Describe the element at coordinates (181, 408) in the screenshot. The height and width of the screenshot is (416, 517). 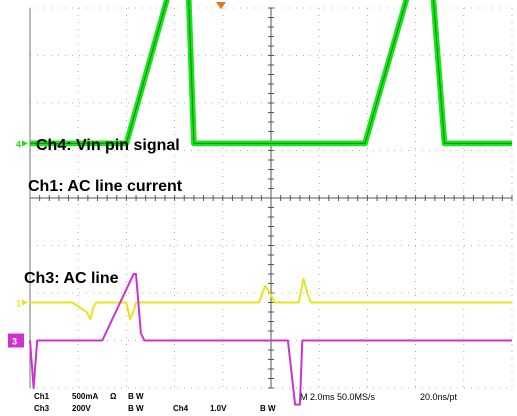
I see `ch4-name: Ch4` at that location.